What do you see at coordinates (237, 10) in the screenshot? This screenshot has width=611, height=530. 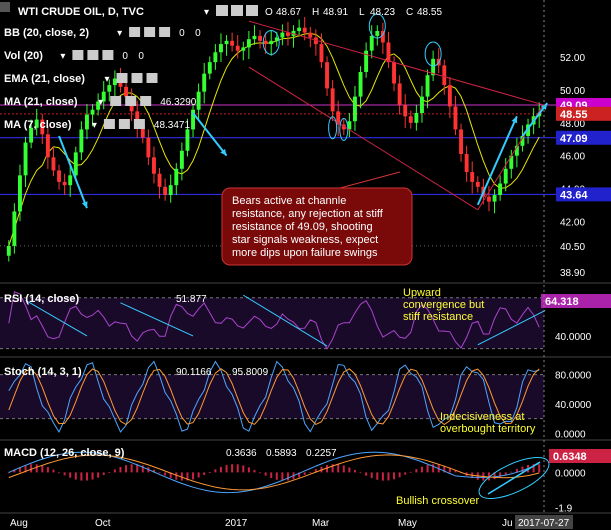 I see `settings-icon` at bounding box center [237, 10].